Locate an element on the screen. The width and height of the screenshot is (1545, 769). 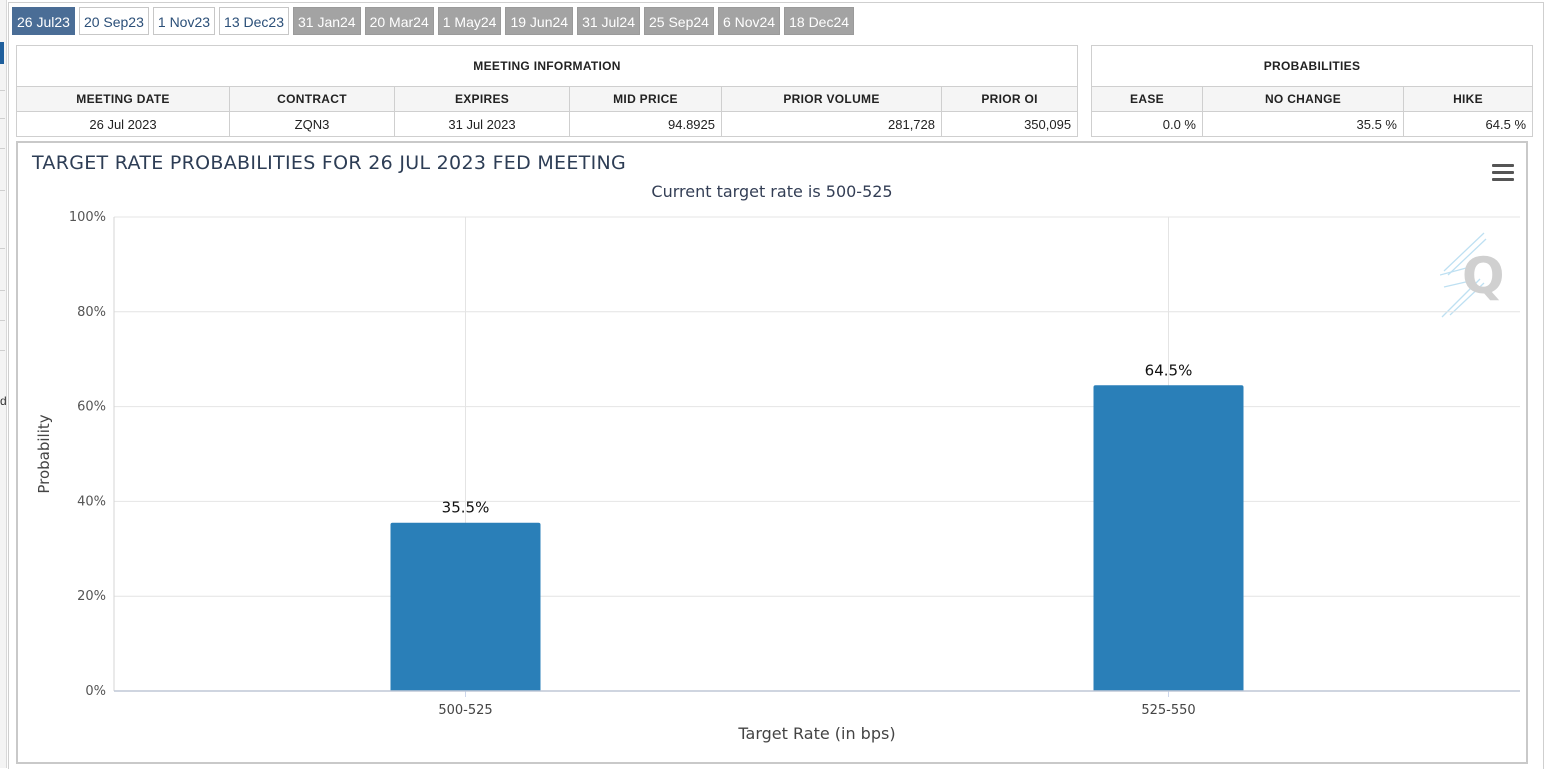
hike-value: 64.5 % is located at coordinates (1468, 124).